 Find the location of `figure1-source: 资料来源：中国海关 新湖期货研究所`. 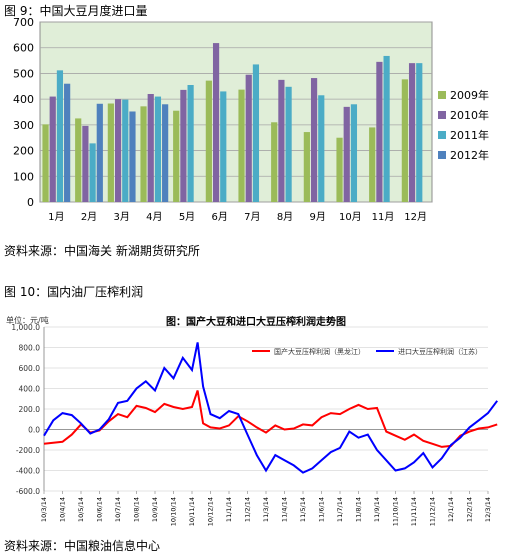

figure1-source: 资料来源：中国海关 新湖期货研究所 is located at coordinates (102, 251).